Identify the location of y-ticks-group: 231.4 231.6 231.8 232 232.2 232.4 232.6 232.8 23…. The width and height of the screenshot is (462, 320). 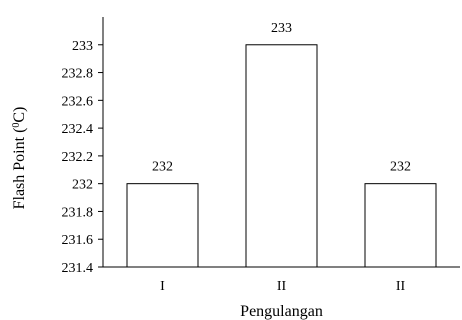
(82, 157).